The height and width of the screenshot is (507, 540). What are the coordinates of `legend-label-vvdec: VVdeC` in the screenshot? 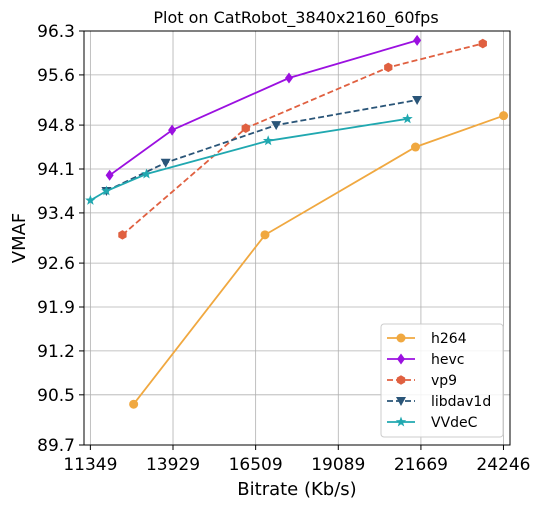 It's located at (454, 423).